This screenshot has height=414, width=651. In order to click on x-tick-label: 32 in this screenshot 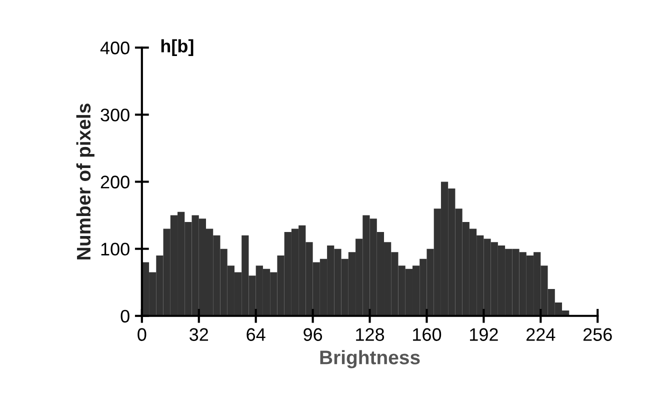, I will do `click(199, 334)`.